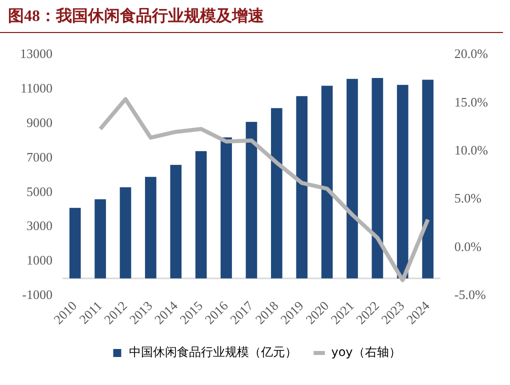 The width and height of the screenshot is (510, 385). Describe the element at coordinates (468, 198) in the screenshot. I see `y2-tick-label: 5.0%` at that location.